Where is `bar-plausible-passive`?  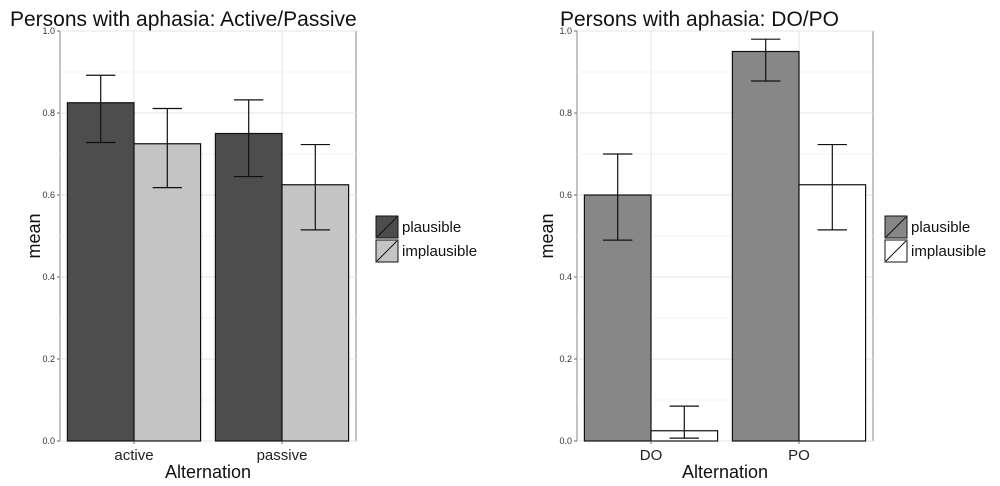 bar-plausible-passive is located at coordinates (248, 287).